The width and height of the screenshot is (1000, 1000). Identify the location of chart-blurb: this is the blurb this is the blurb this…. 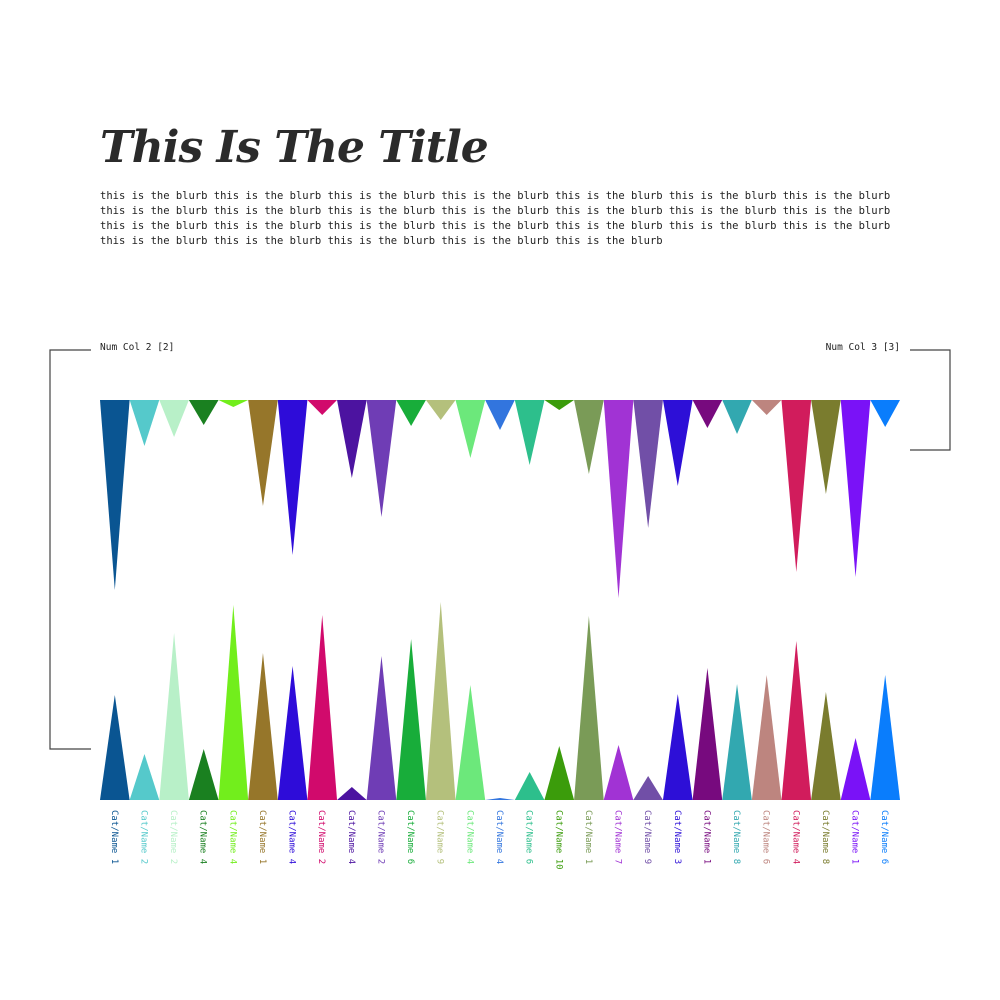
(495, 218).